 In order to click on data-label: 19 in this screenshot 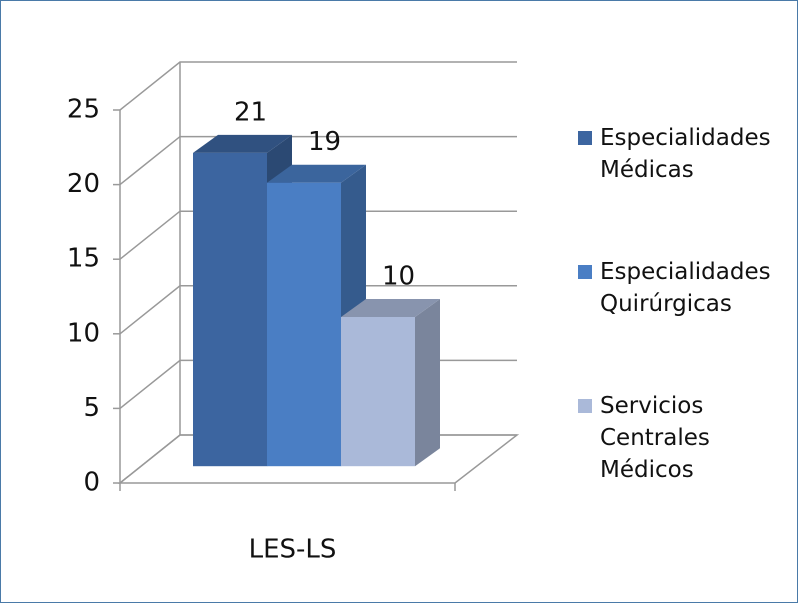, I will do `click(324, 142)`.